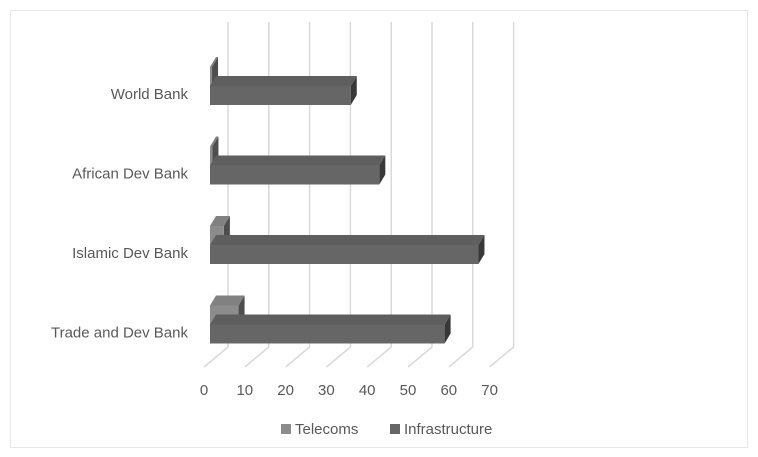  What do you see at coordinates (367, 390) in the screenshot?
I see `x-tick-label: 40` at bounding box center [367, 390].